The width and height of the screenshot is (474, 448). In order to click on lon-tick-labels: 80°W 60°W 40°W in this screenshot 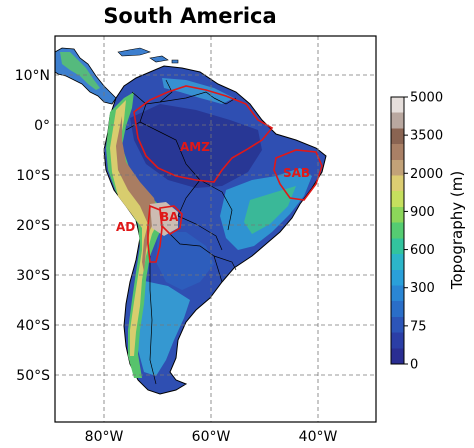, I will do `click(211, 437)`.